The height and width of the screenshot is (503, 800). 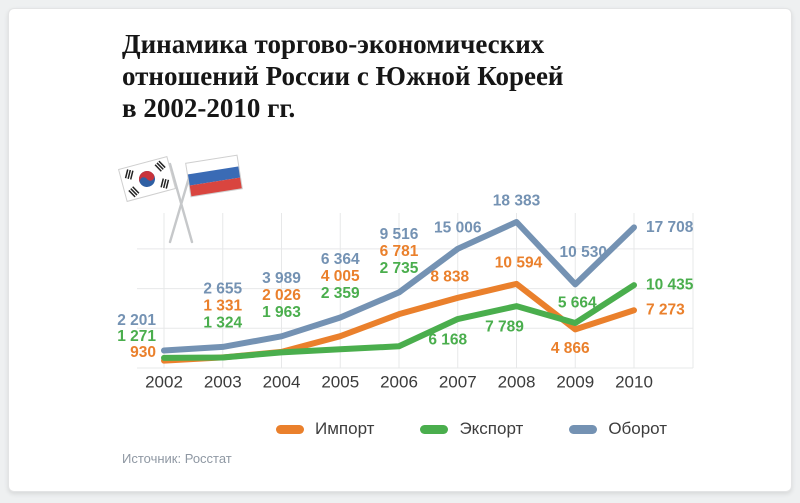 I want to click on legend-item-import: Импорт, so click(x=325, y=429).